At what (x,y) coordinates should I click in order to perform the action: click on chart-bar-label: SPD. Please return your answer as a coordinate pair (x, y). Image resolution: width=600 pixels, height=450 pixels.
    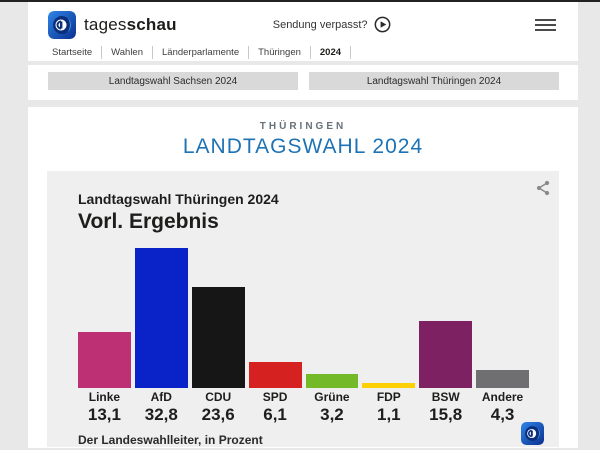
    Looking at the image, I should click on (275, 397).